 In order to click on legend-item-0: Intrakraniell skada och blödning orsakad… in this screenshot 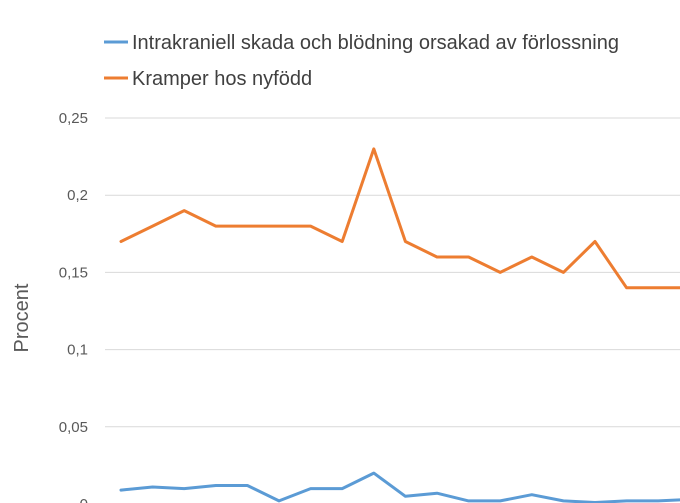, I will do `click(361, 43)`.